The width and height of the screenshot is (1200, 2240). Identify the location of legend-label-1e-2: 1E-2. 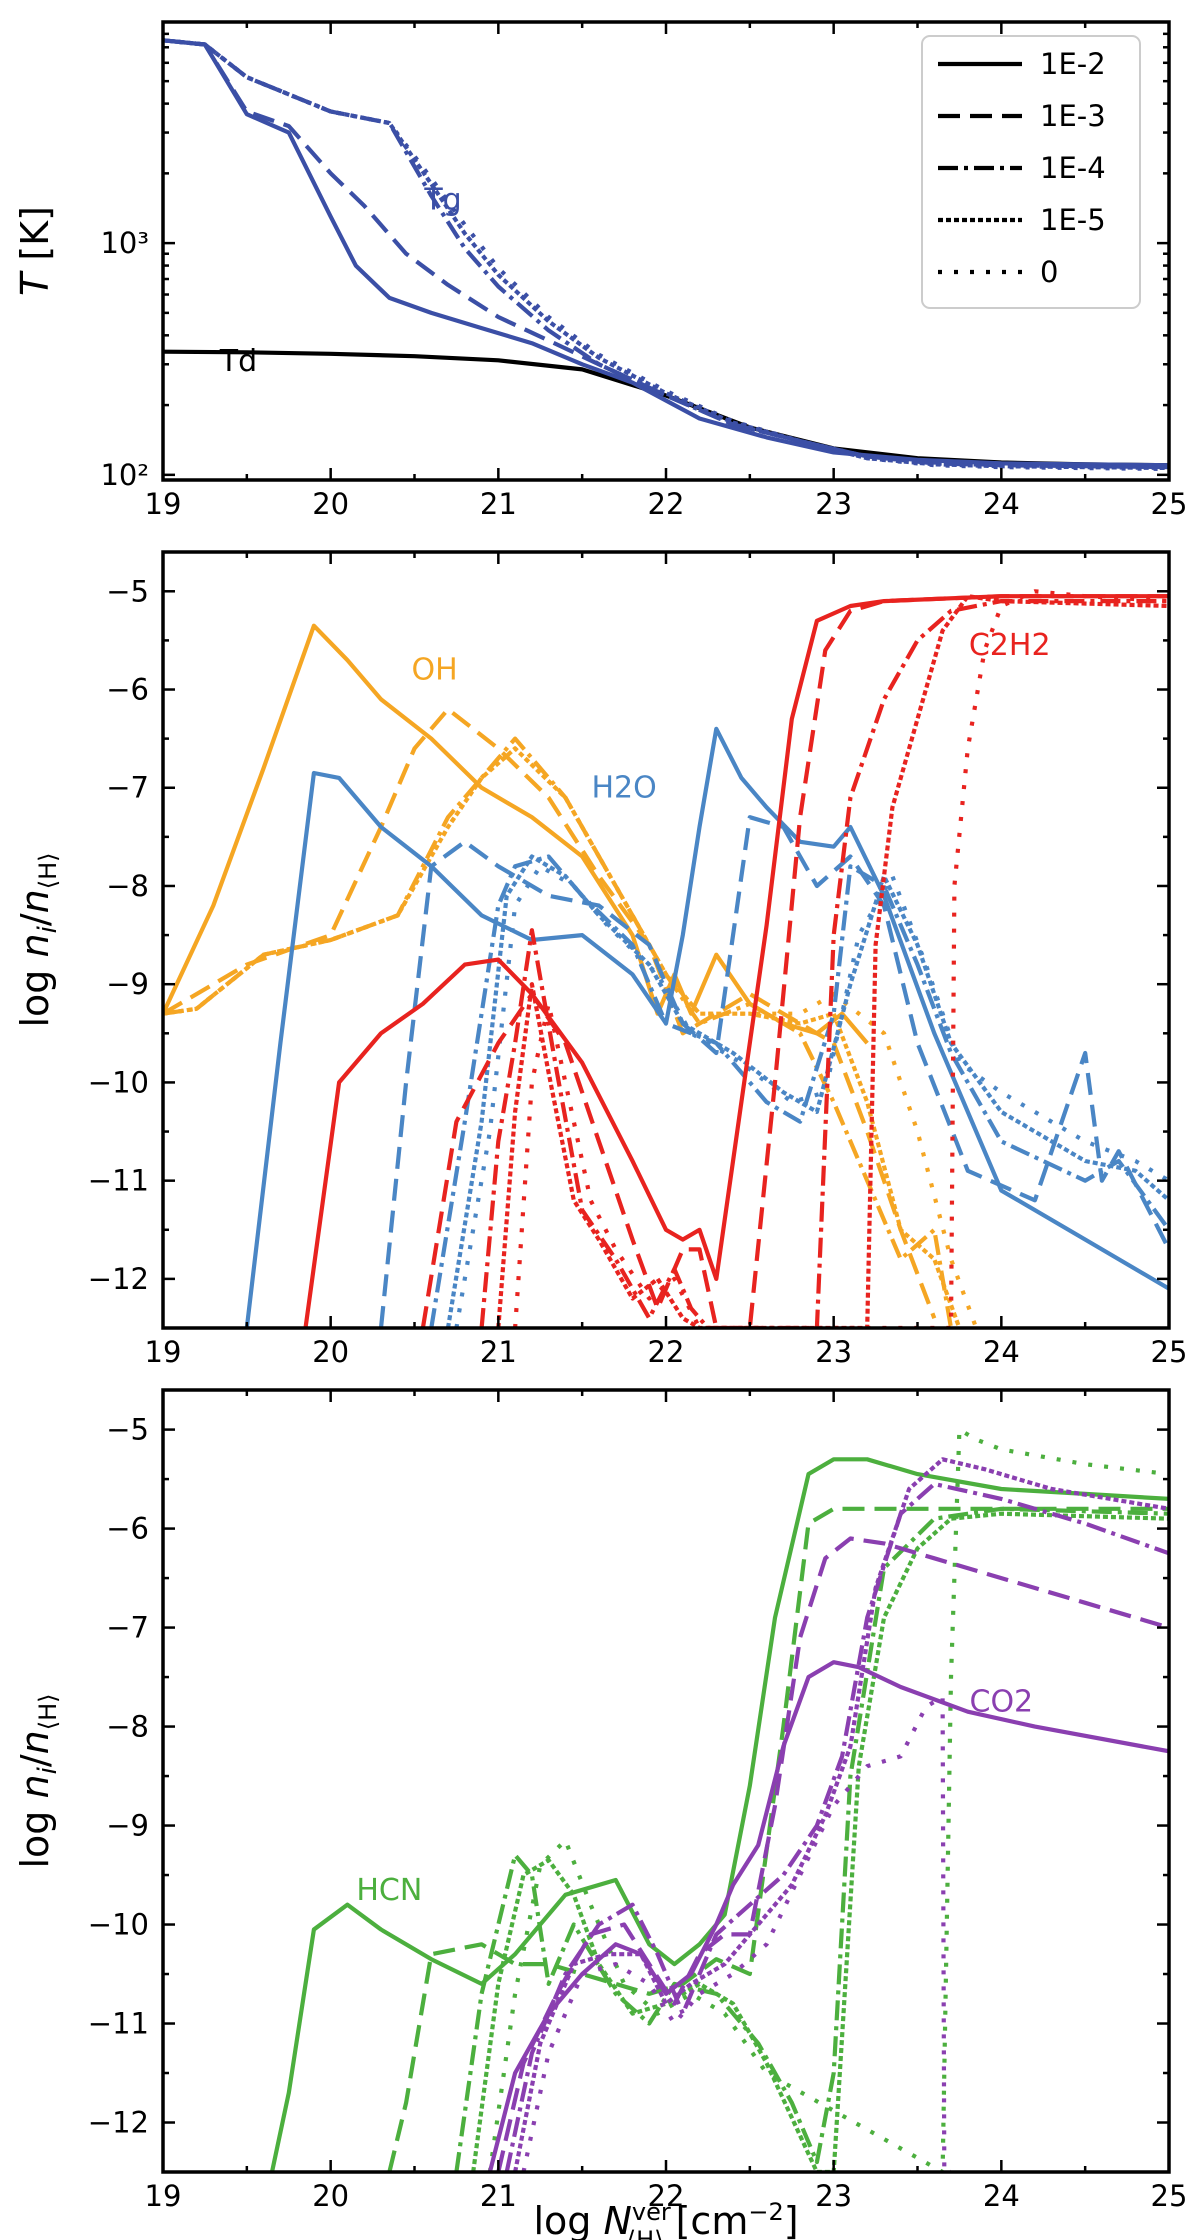
(1073, 64).